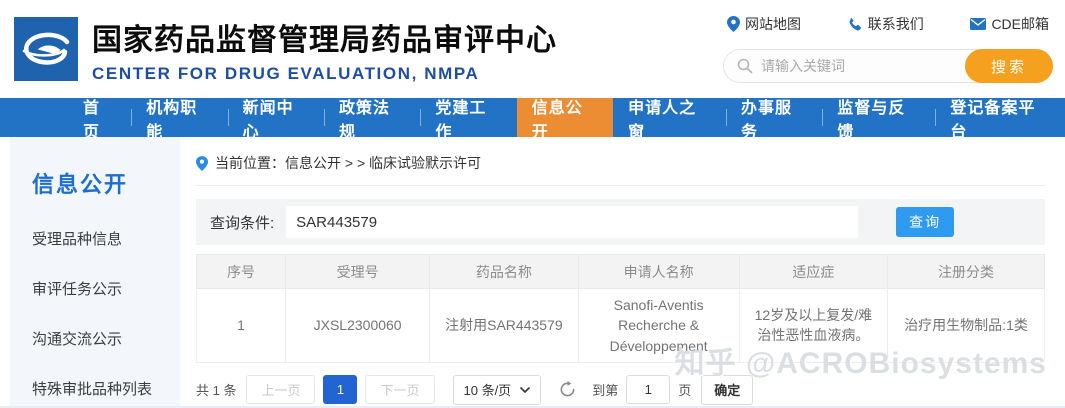 The height and width of the screenshot is (408, 1065). I want to click on query-input, so click(572, 222).